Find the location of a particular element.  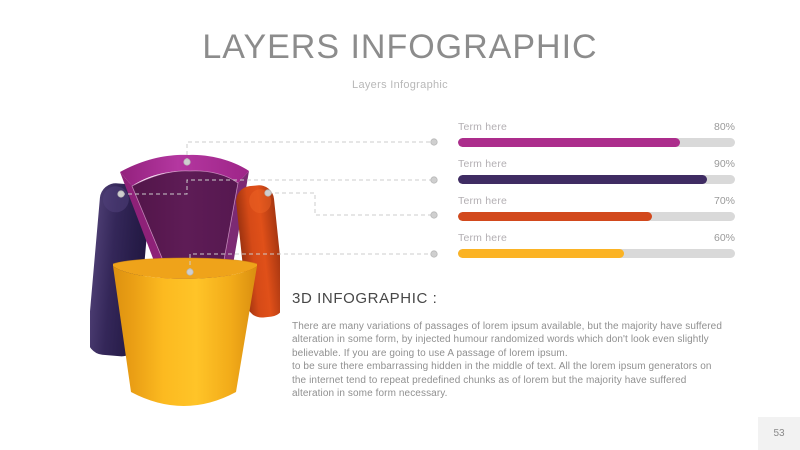

page-title: LAYERS INFOGRAPHIC is located at coordinates (400, 47).